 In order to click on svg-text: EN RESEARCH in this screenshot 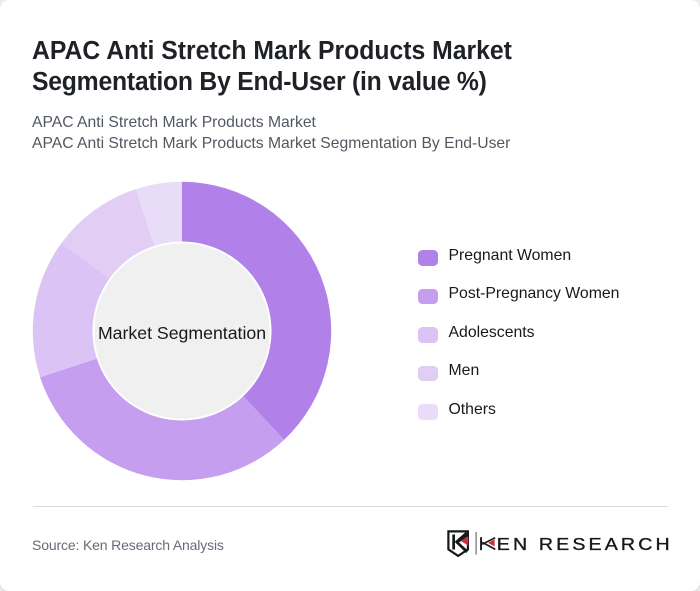, I will do `click(585, 544)`.